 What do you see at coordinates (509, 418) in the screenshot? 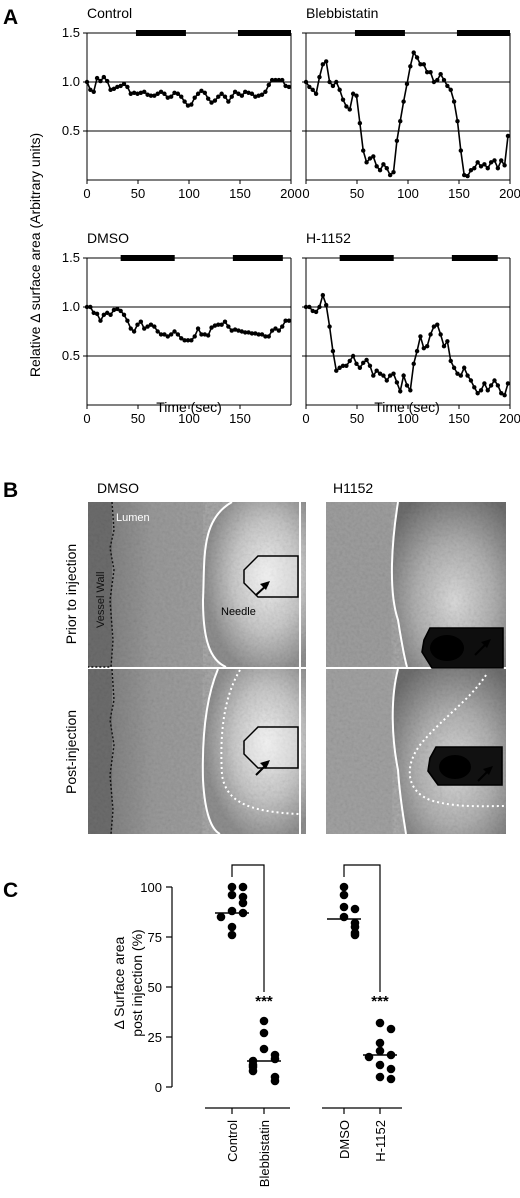
I see `x-tick-label: 200` at bounding box center [509, 418].